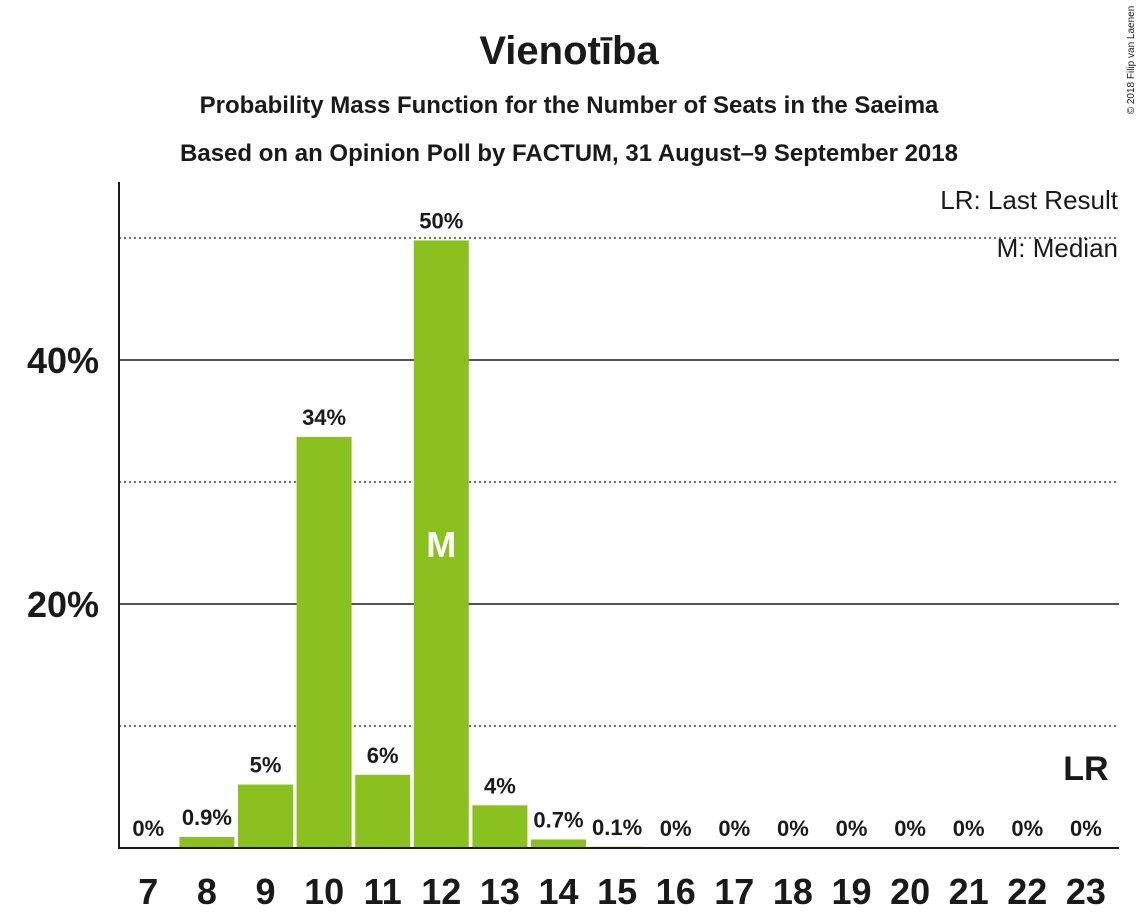 This screenshot has height=924, width=1139. I want to click on bar-data-label: 5%, so click(266, 765).